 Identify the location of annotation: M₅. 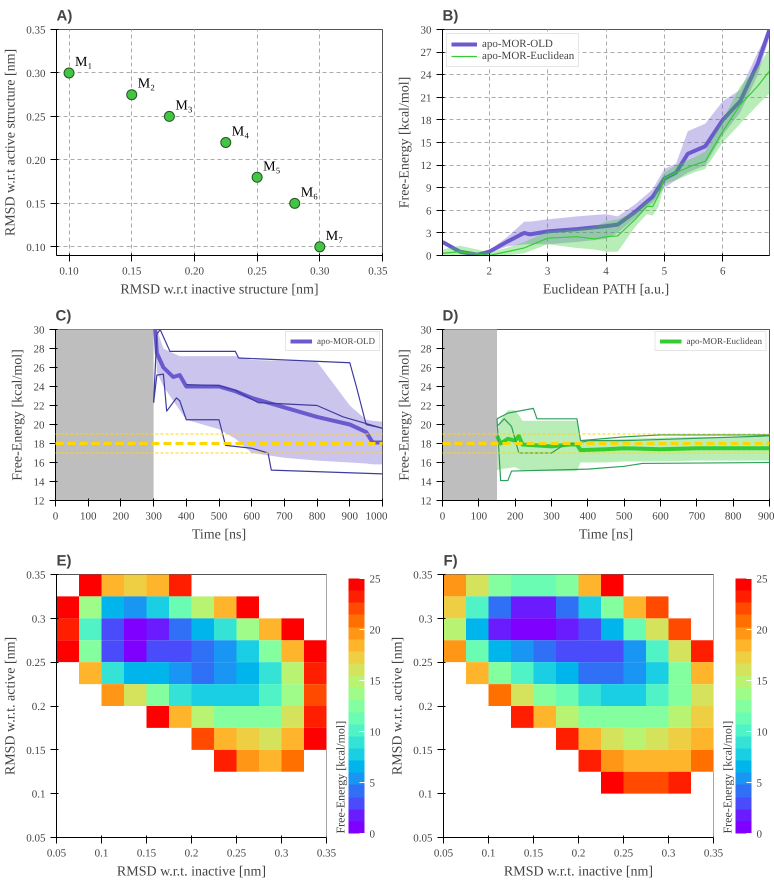
(272, 166).